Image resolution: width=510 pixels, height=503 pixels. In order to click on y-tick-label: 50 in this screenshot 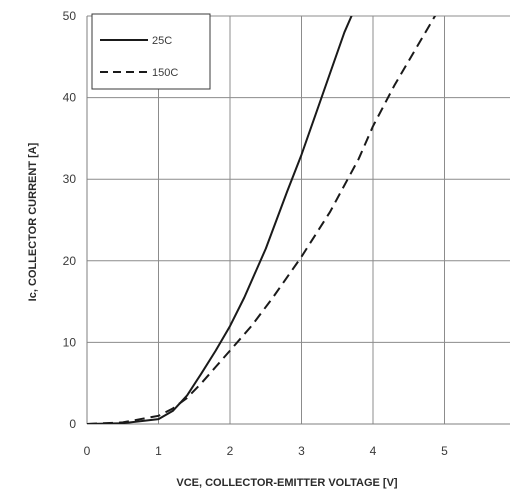, I will do `click(70, 16)`.